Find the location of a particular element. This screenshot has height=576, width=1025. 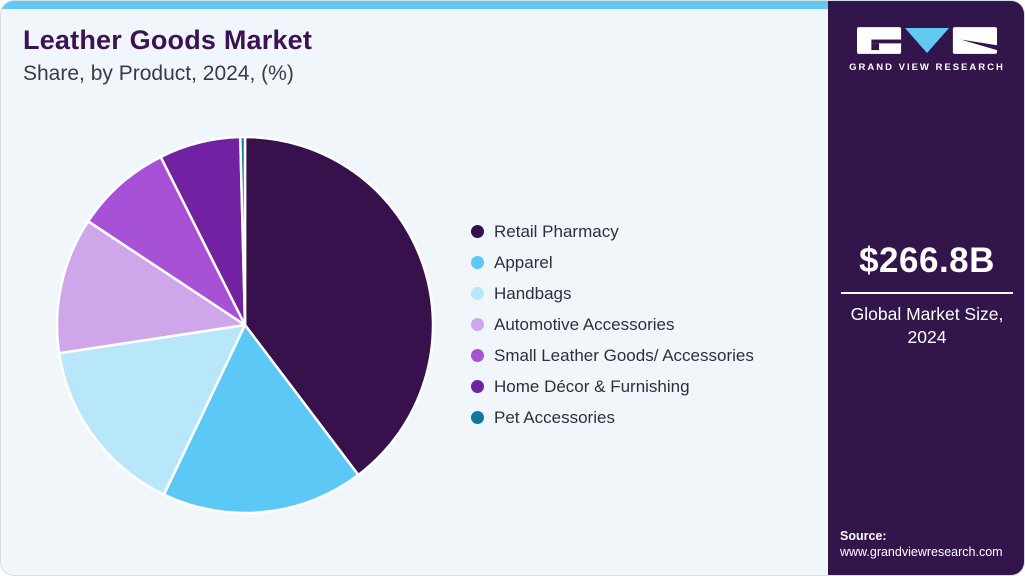

market-size-block: $266.8B Global Market Size, 2024 is located at coordinates (926, 295).